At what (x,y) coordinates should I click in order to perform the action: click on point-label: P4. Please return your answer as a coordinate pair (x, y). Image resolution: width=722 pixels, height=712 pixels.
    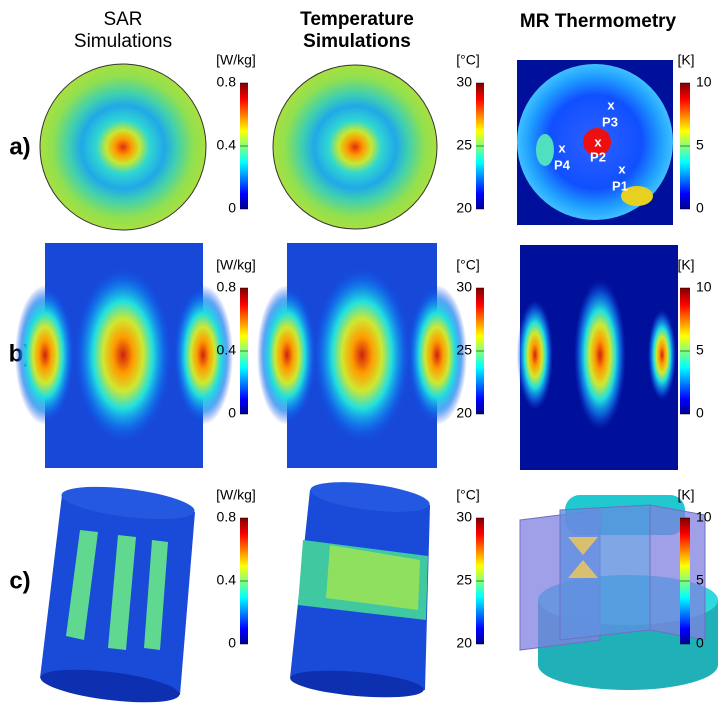
    Looking at the image, I should click on (562, 164).